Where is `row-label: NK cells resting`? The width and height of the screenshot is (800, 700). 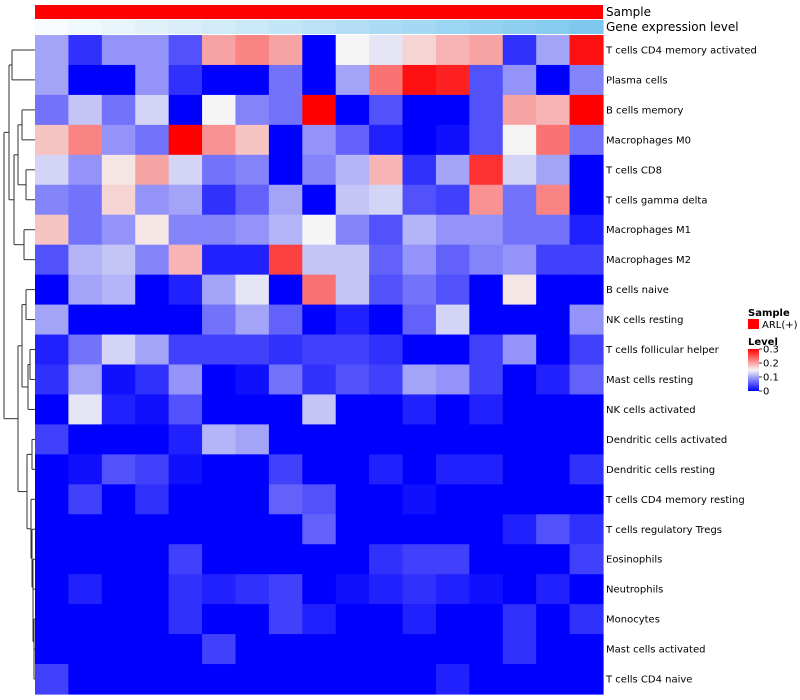
row-label: NK cells resting is located at coordinates (644, 320).